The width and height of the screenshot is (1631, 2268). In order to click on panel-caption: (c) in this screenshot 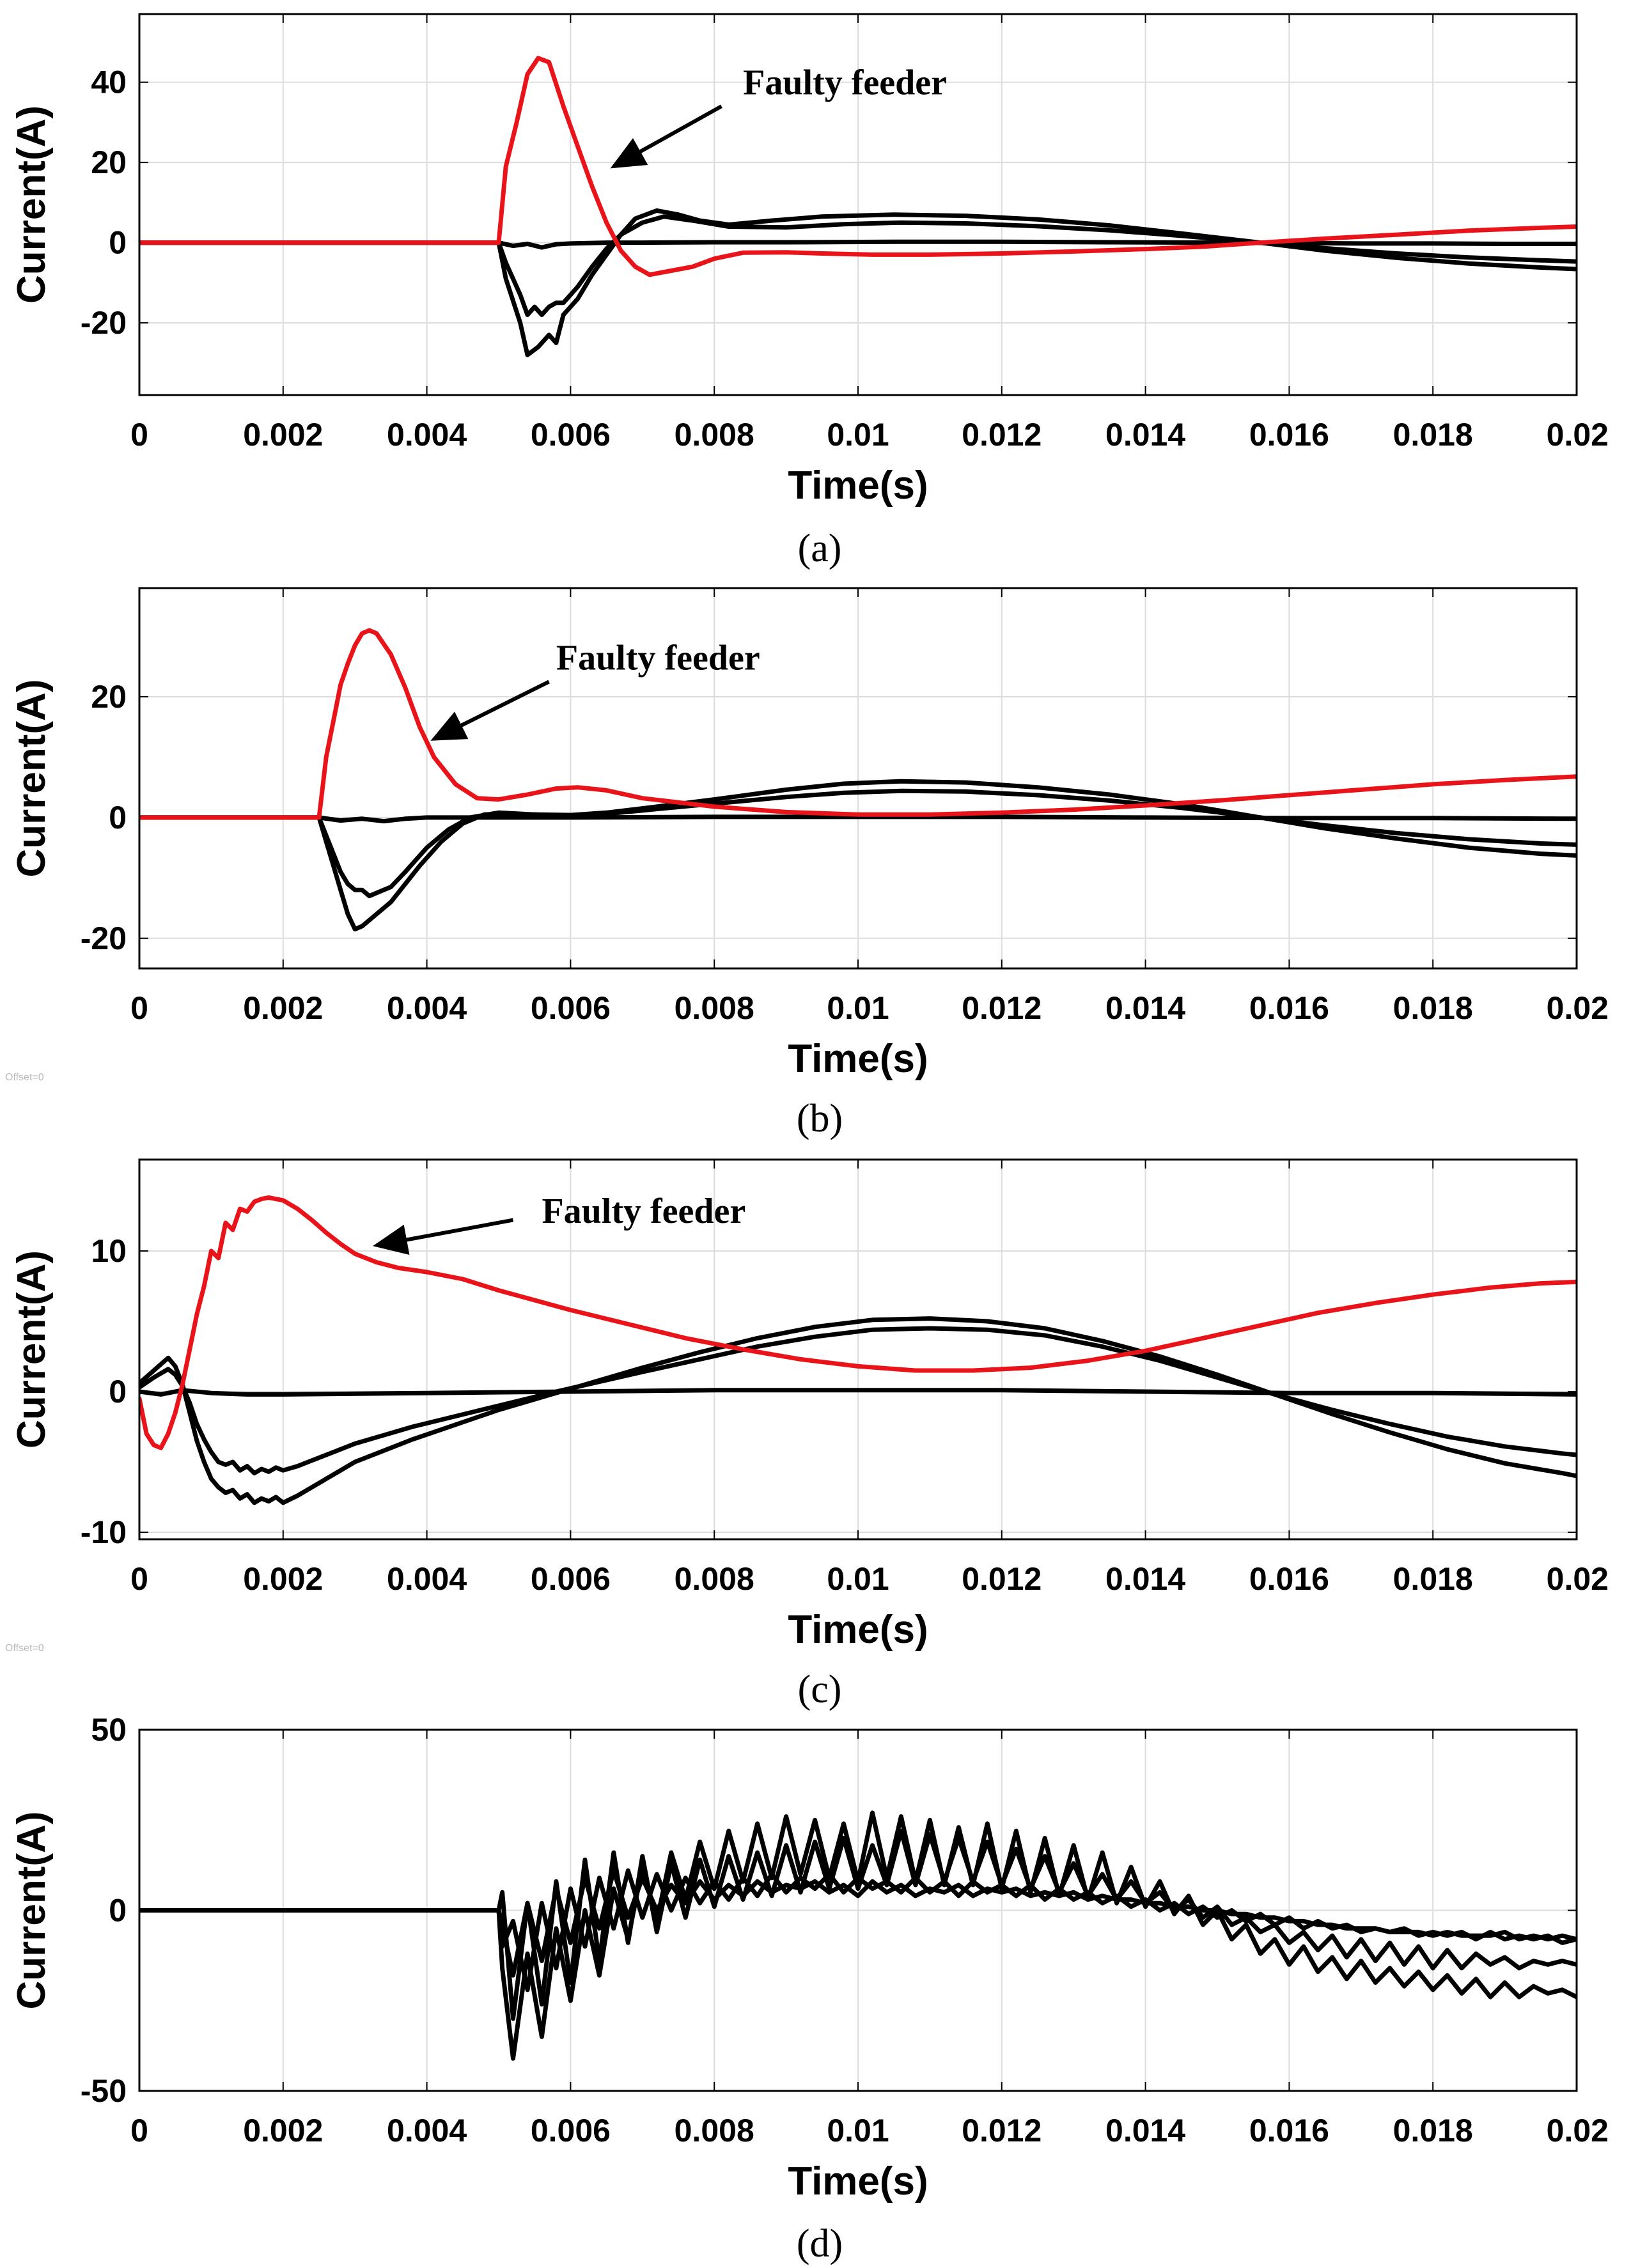, I will do `click(820, 1690)`.